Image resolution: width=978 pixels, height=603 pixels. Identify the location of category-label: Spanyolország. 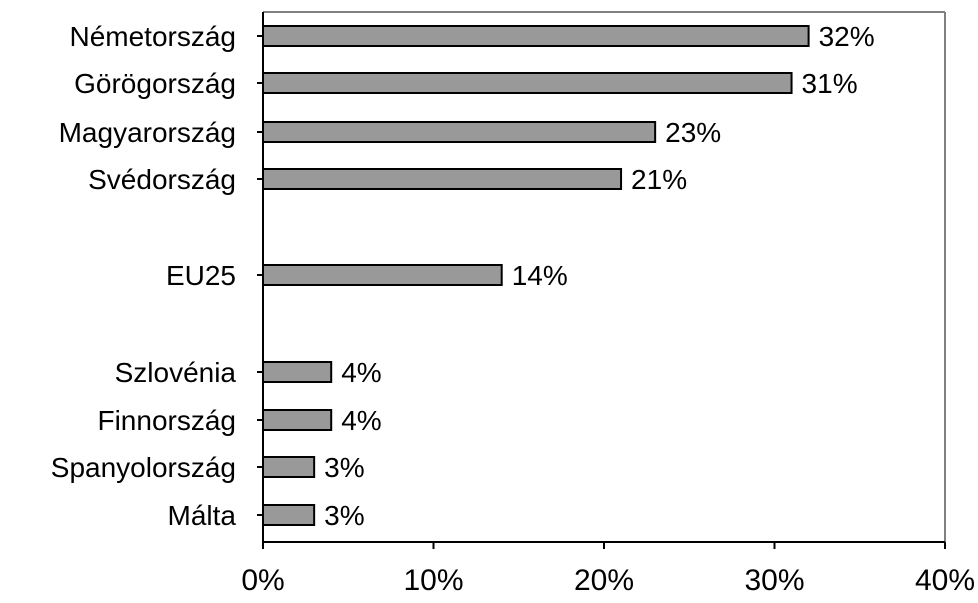
(143, 467).